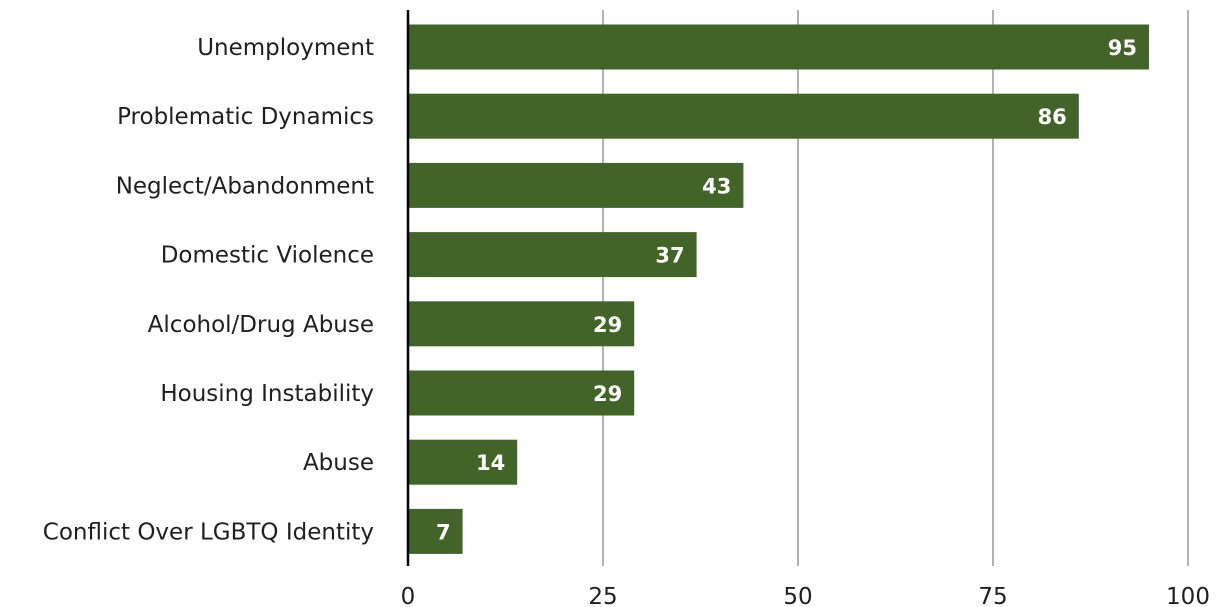  I want to click on data-label-8: 7, so click(443, 532).